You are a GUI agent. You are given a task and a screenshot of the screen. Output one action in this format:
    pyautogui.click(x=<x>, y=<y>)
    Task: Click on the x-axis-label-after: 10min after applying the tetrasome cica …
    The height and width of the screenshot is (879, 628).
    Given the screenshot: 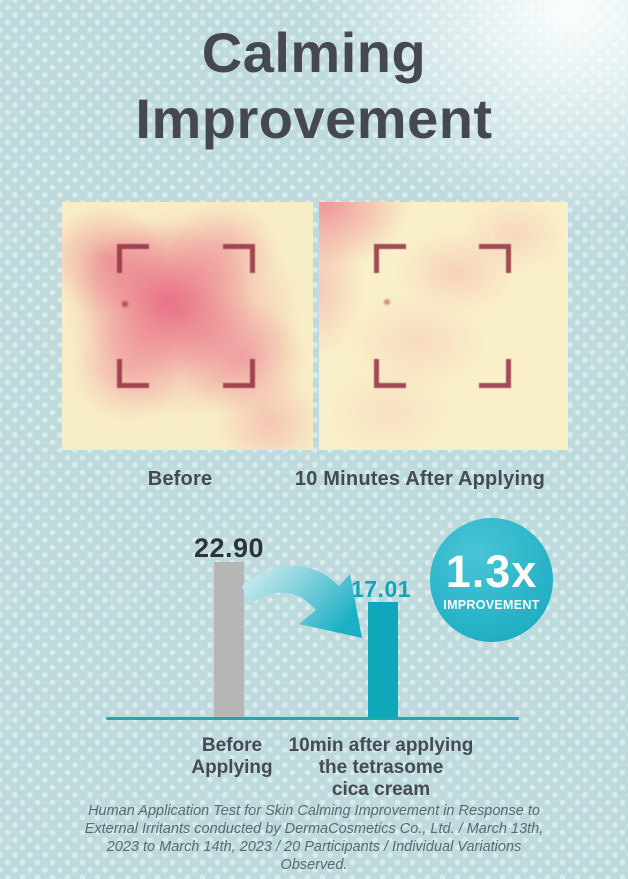 What is the action you would take?
    pyautogui.click(x=381, y=768)
    